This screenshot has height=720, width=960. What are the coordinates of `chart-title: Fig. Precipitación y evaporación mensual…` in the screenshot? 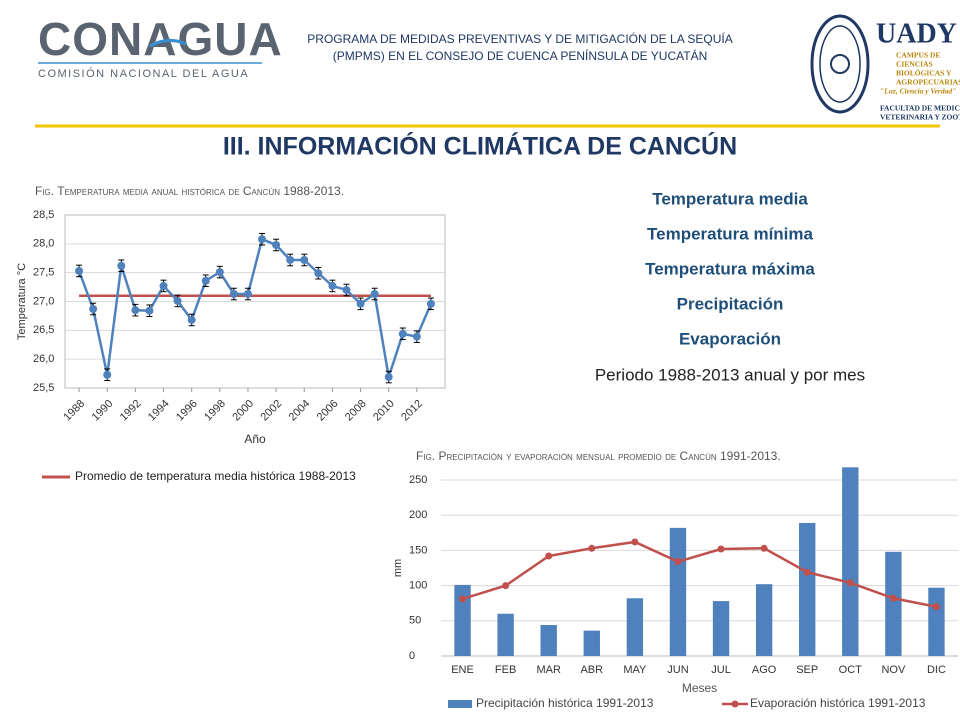 It's located at (598, 456).